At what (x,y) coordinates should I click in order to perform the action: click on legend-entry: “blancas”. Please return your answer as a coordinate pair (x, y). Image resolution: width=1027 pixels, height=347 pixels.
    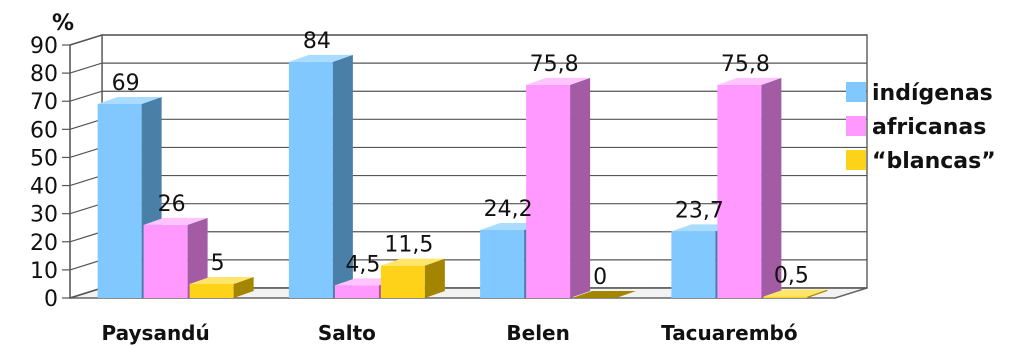
    Looking at the image, I should click on (934, 161).